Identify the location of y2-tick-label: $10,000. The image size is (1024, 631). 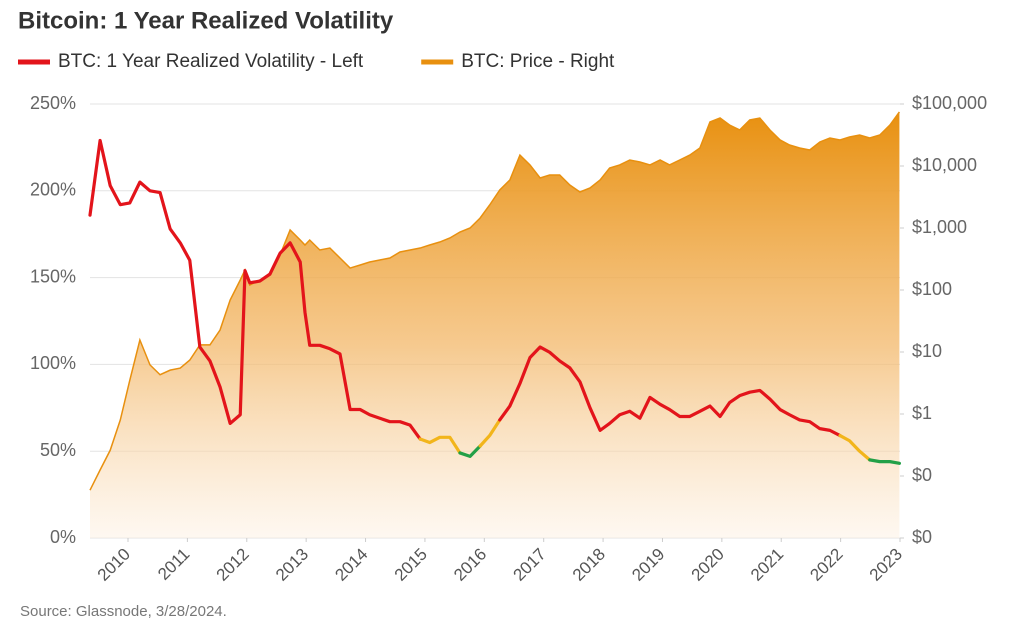
(944, 165).